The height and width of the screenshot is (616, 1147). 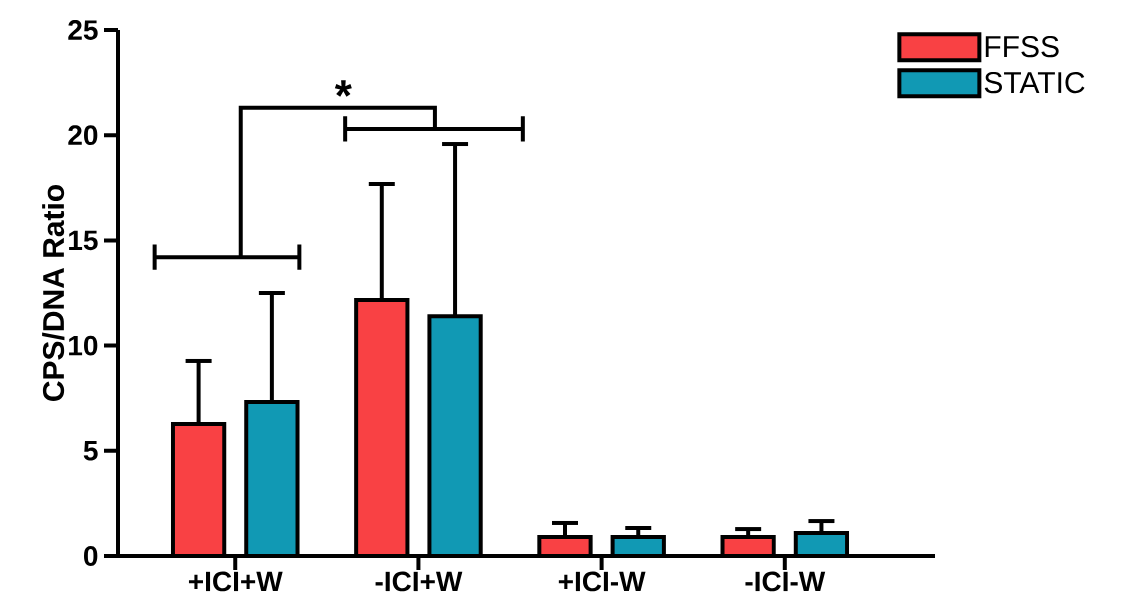 What do you see at coordinates (91, 556) in the screenshot?
I see `y-tick-label: 0` at bounding box center [91, 556].